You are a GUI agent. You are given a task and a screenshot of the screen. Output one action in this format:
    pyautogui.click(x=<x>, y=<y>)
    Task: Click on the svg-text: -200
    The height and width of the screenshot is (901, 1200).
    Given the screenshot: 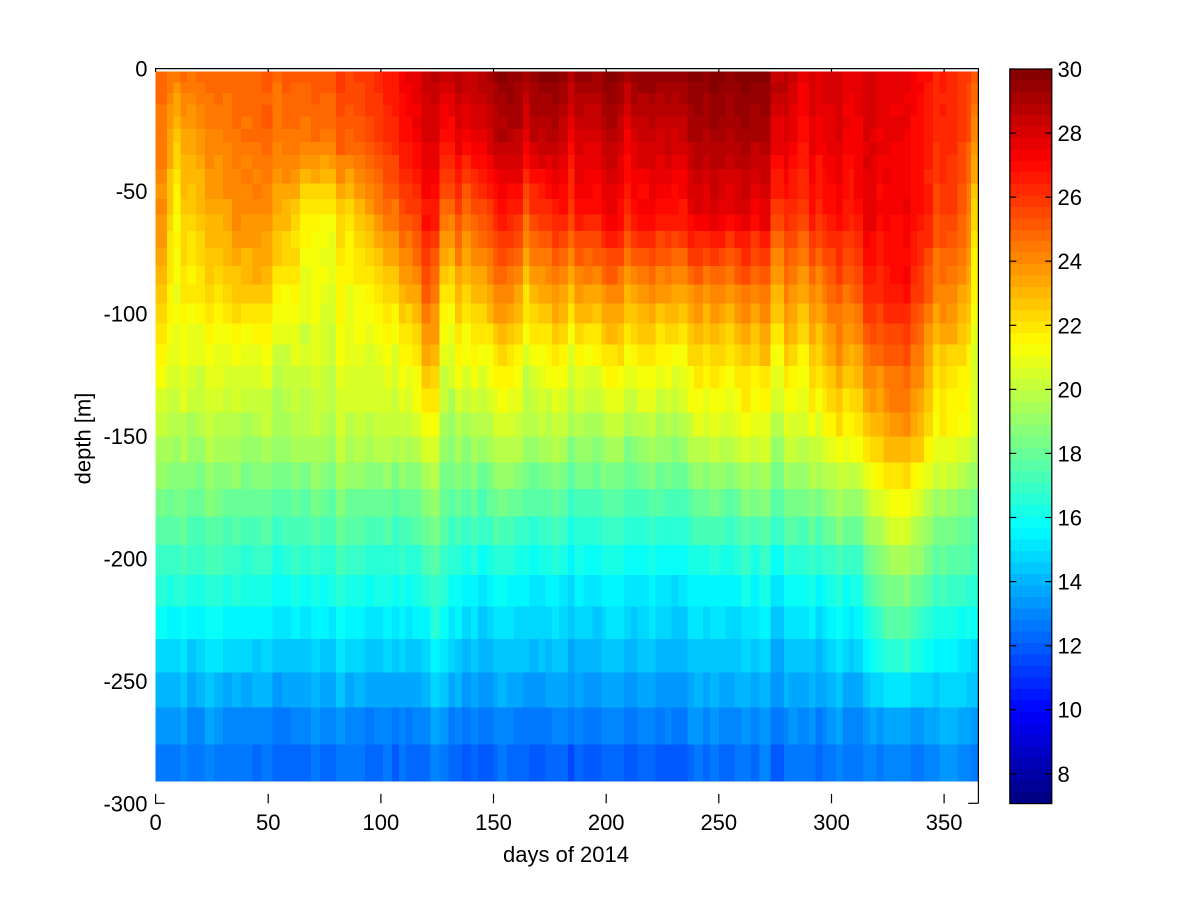 What is the action you would take?
    pyautogui.click(x=125, y=558)
    